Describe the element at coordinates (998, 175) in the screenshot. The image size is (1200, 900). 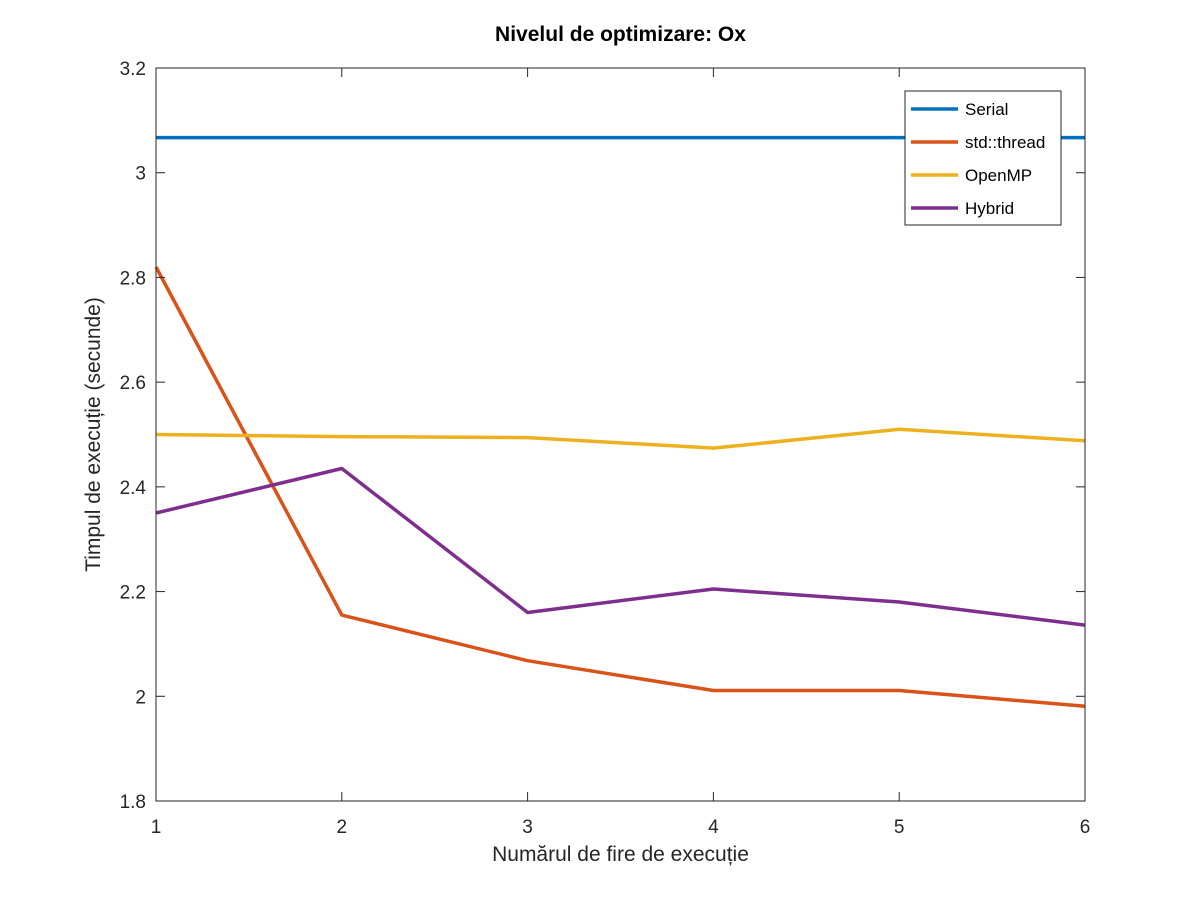
I see `legend-label: OpenMP` at that location.